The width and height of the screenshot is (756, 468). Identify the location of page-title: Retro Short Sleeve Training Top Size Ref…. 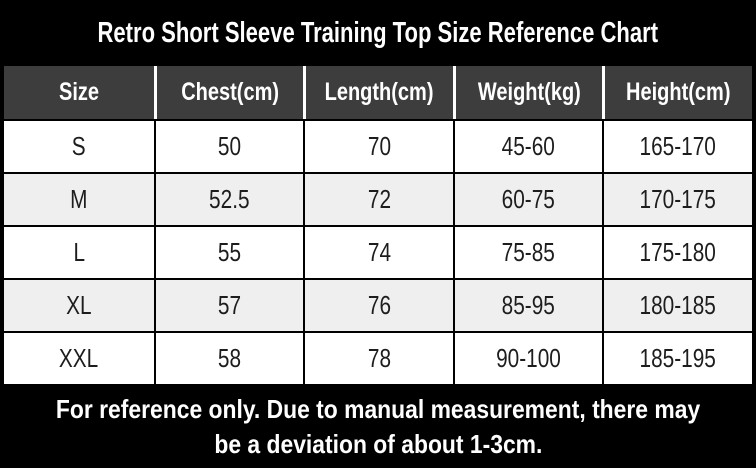
(378, 32).